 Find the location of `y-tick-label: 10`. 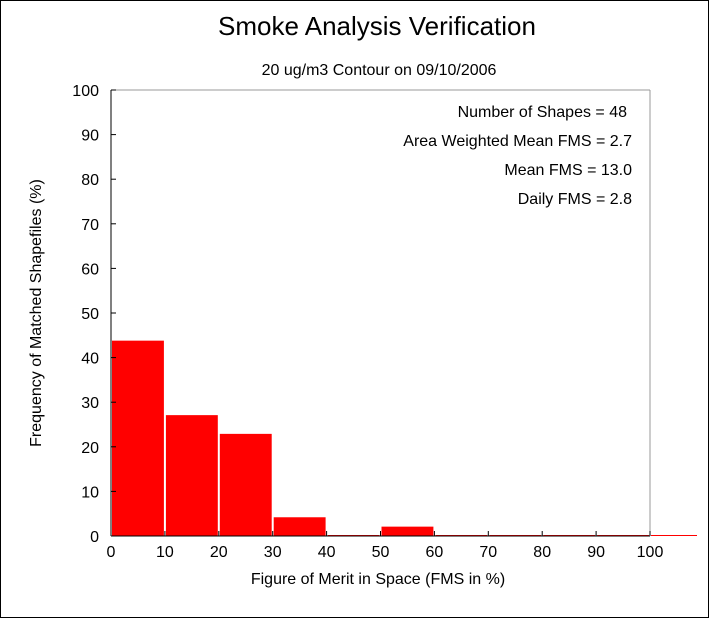

y-tick-label: 10 is located at coordinates (90, 492).